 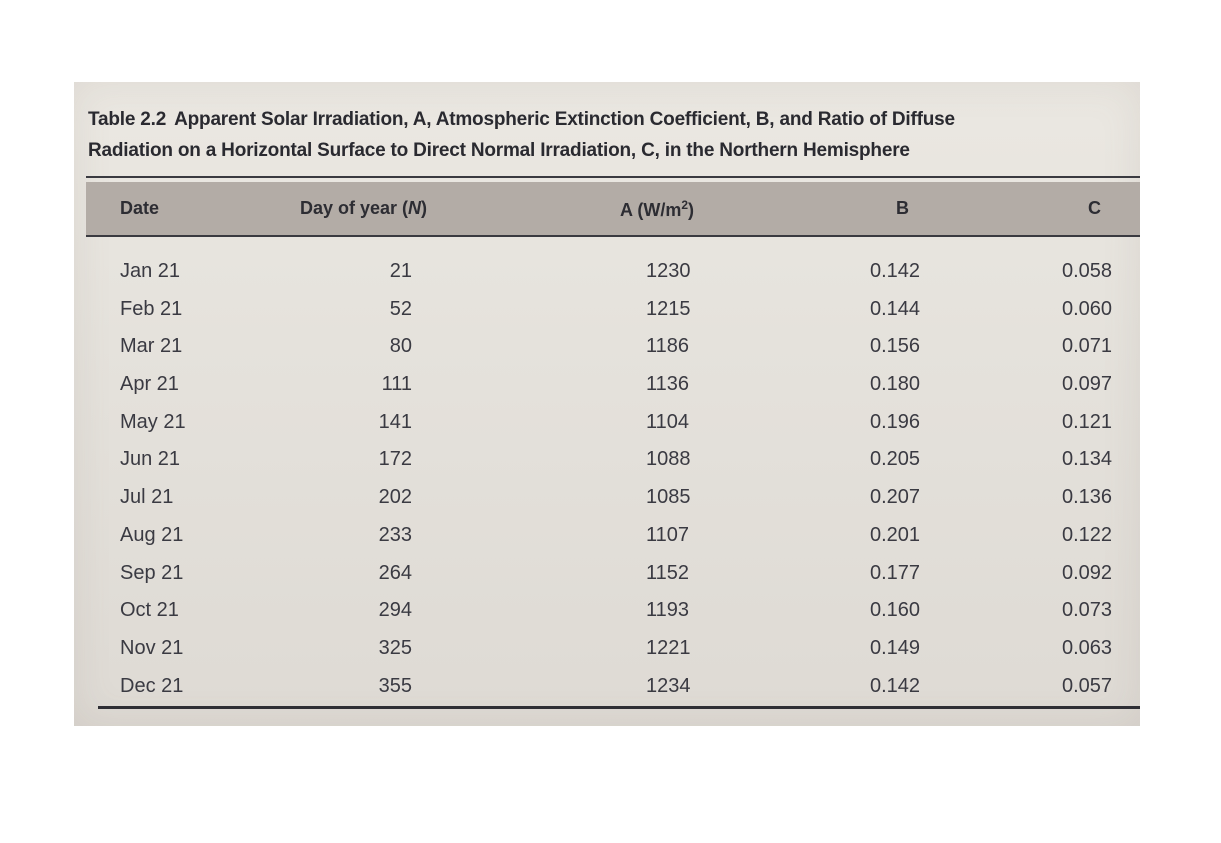 I want to click on table-row: Jun 21 172 1088 0.205 0.134, so click(x=613, y=461).